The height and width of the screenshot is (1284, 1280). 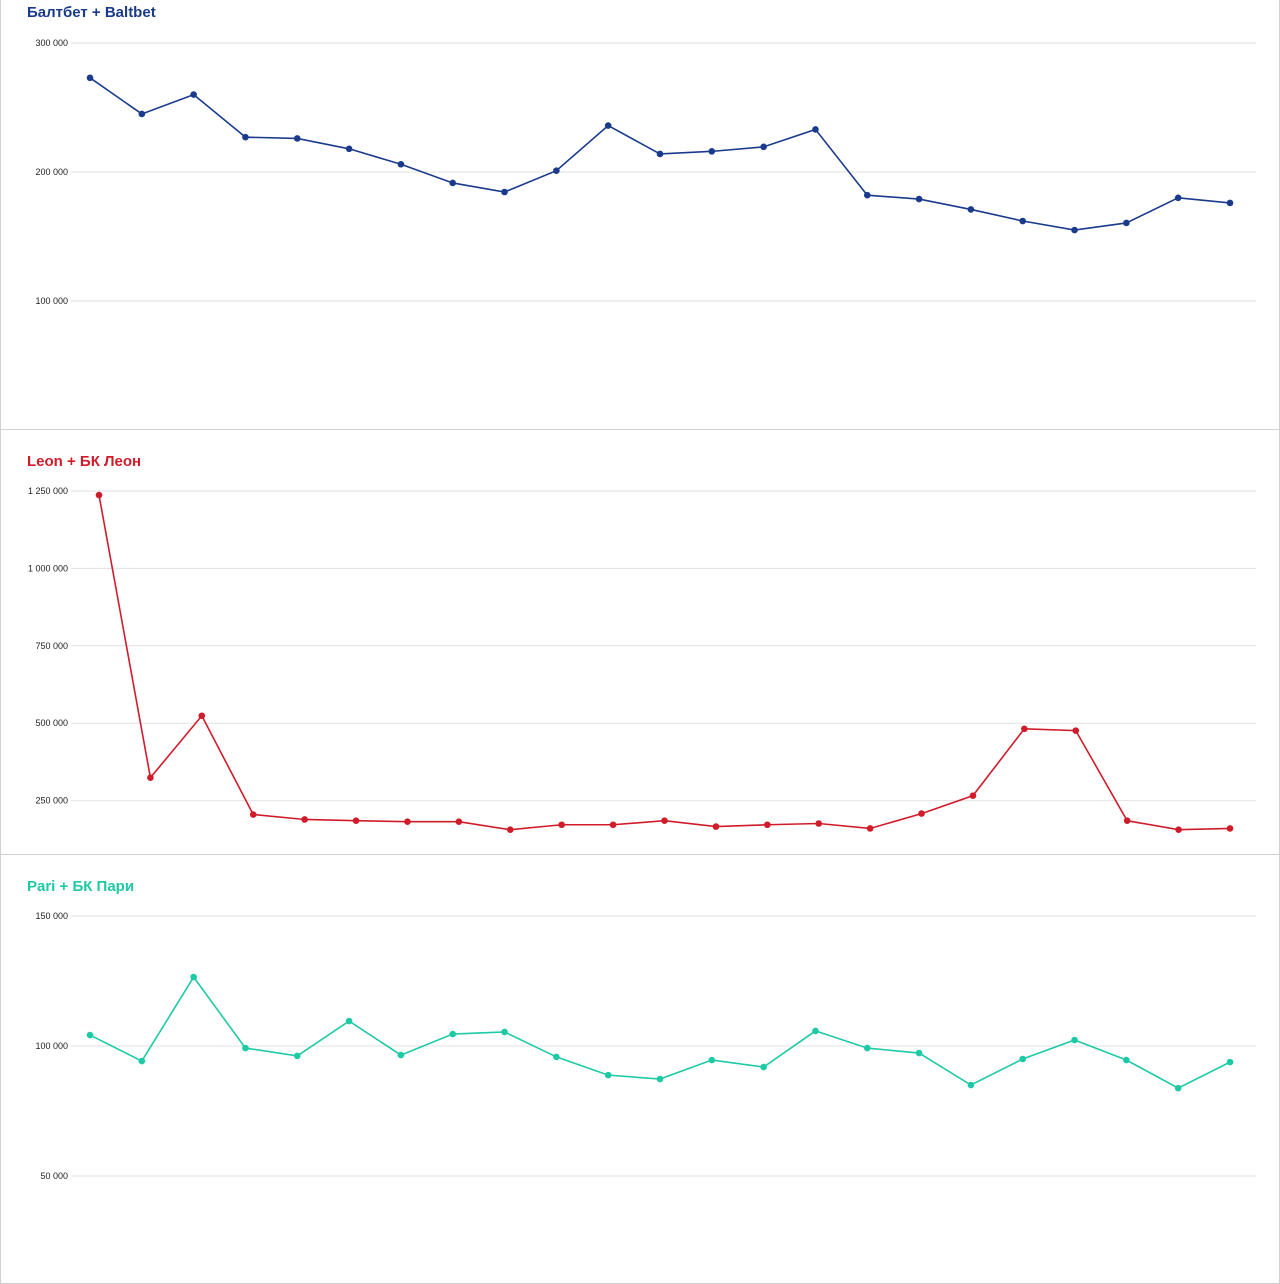 What do you see at coordinates (51, 723) in the screenshot?
I see `y-tick-label: 500 000` at bounding box center [51, 723].